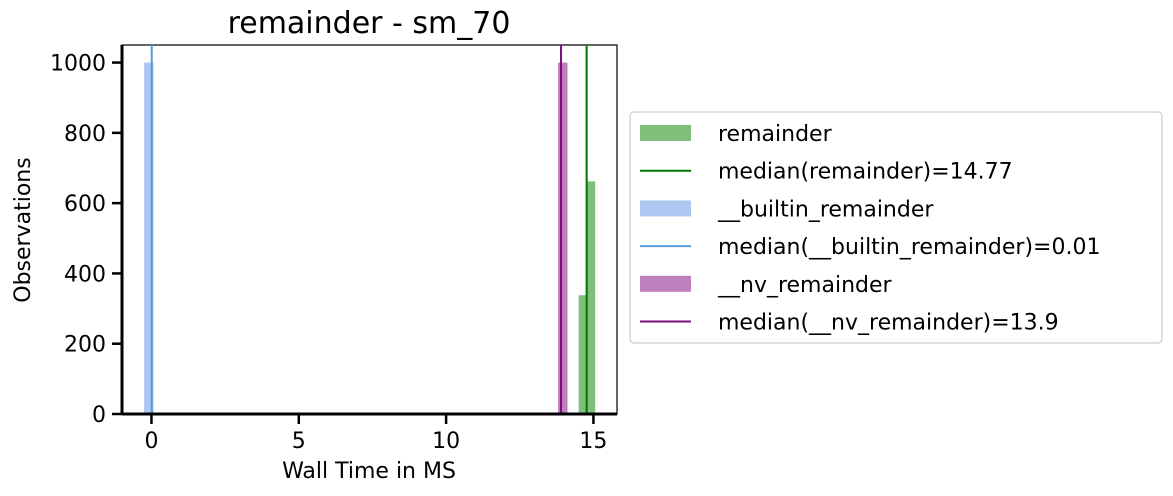  I want to click on x-axis: 0 5 10 15, so click(369, 433).